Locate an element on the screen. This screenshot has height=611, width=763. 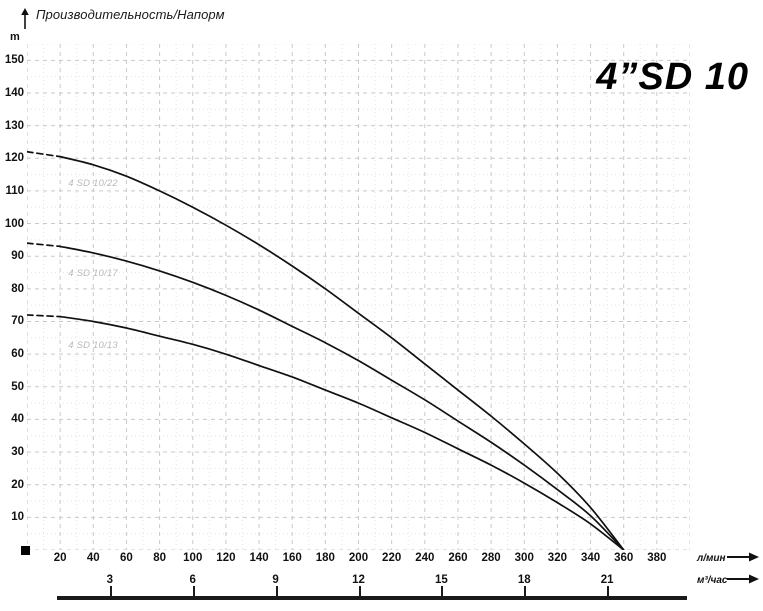
y-axis-tick-label: 30 is located at coordinates (17, 452).